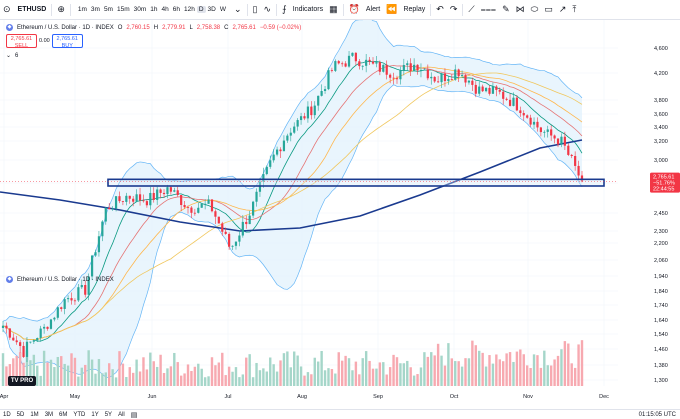 This screenshot has width=680, height=419. Describe the element at coordinates (121, 414) in the screenshot. I see `range-all: All` at that location.